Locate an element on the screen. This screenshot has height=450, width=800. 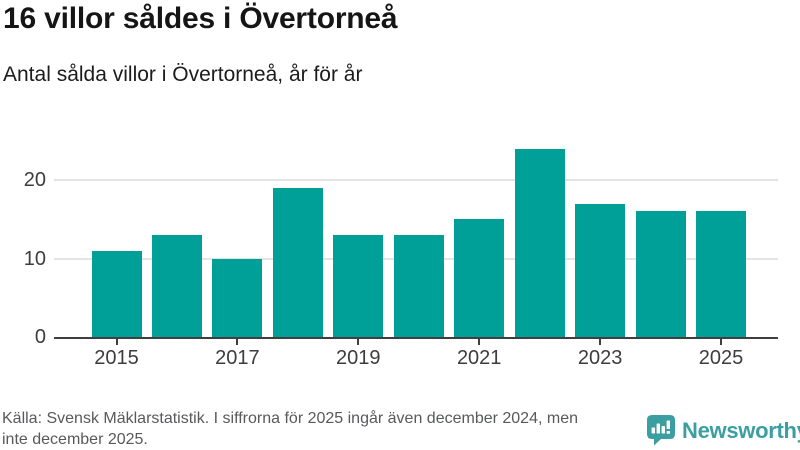
x-axis-tick-2015 is located at coordinates (116, 342).